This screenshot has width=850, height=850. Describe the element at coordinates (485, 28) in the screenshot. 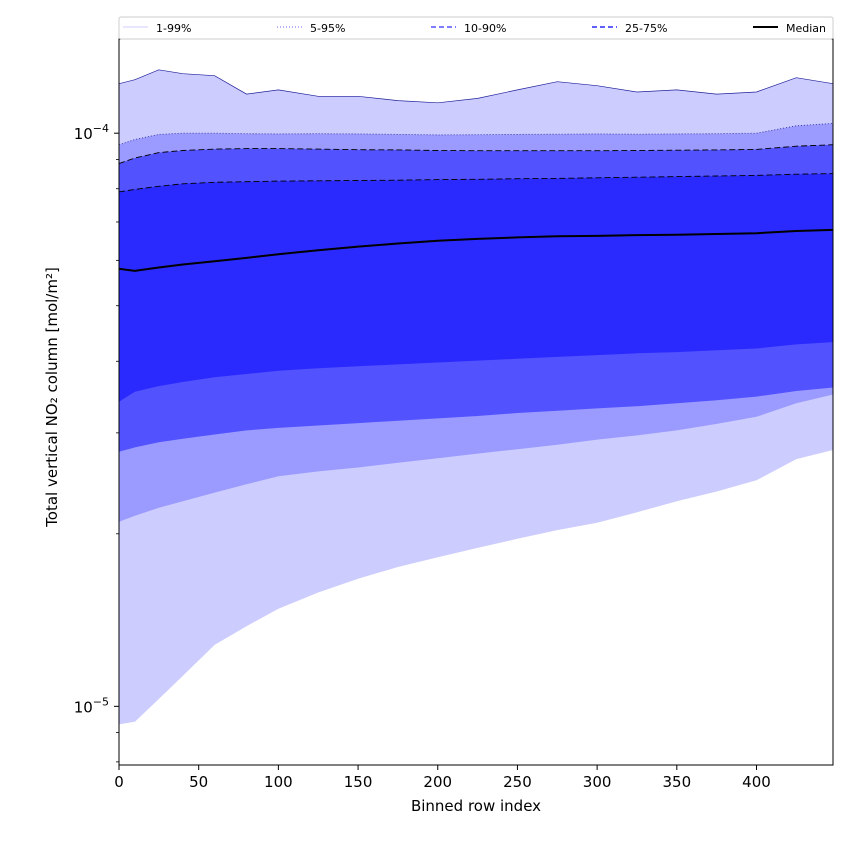

I see `legend-label-10-90: 10-90%` at that location.